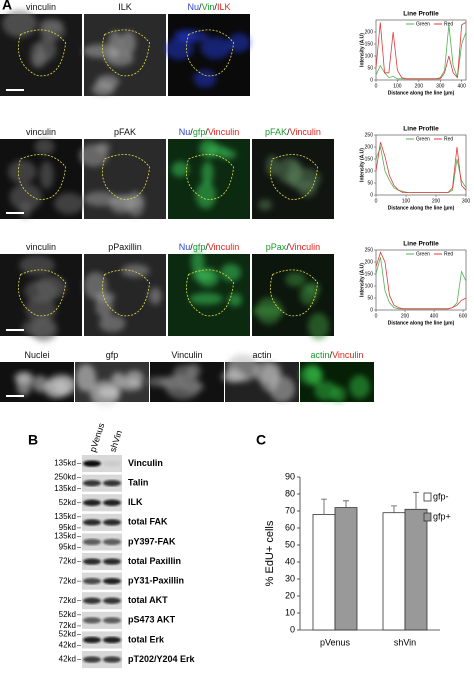 This screenshot has width=474, height=700. What do you see at coordinates (224, 7) in the screenshot?
I see `label-part: ILK` at bounding box center [224, 7].